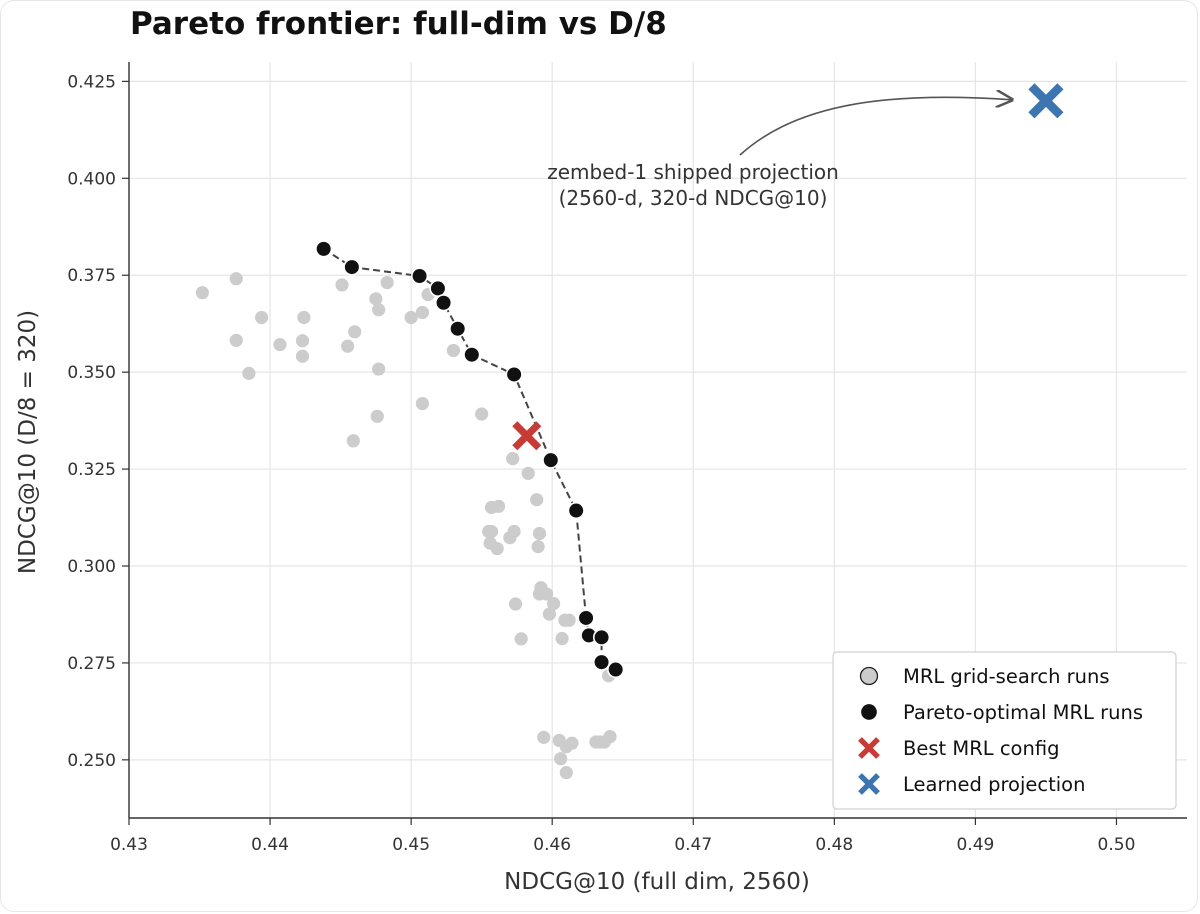  What do you see at coordinates (994, 784) in the screenshot?
I see `legend-label: Learned projection` at bounding box center [994, 784].